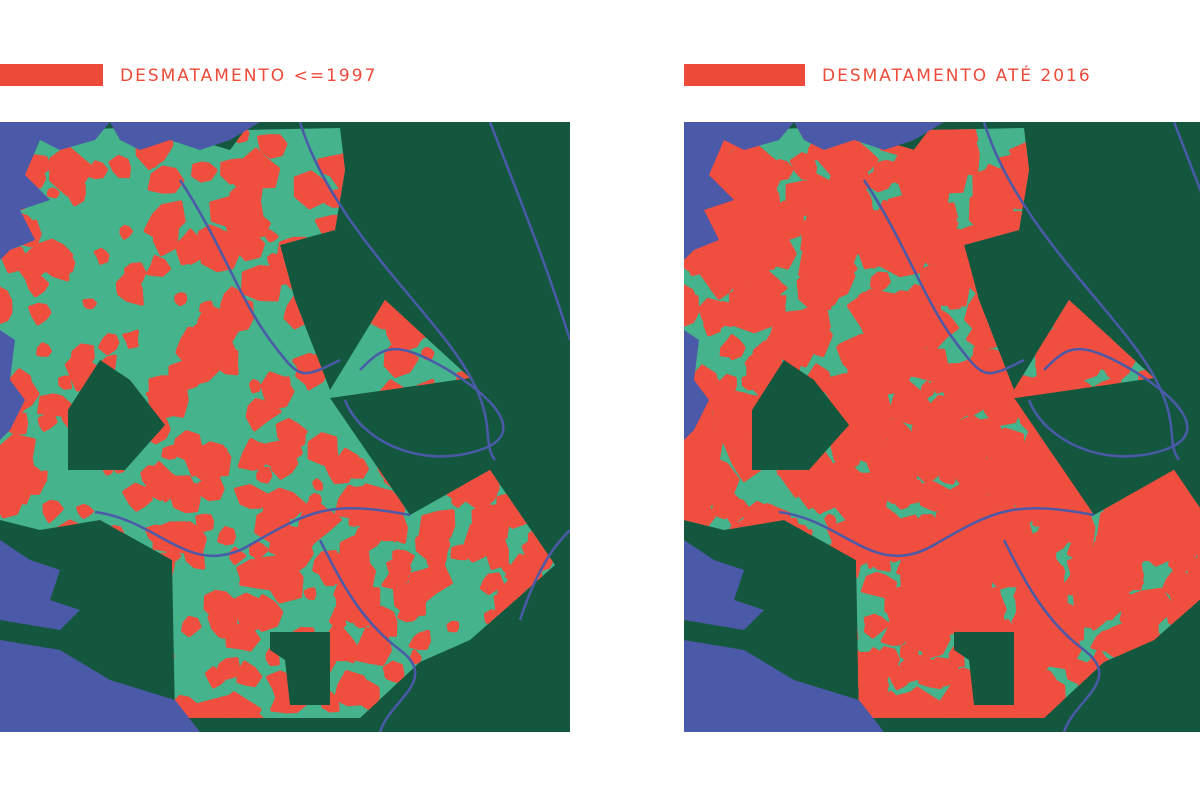  Describe the element at coordinates (51, 75) in the screenshot. I see `legend-swatch` at that location.